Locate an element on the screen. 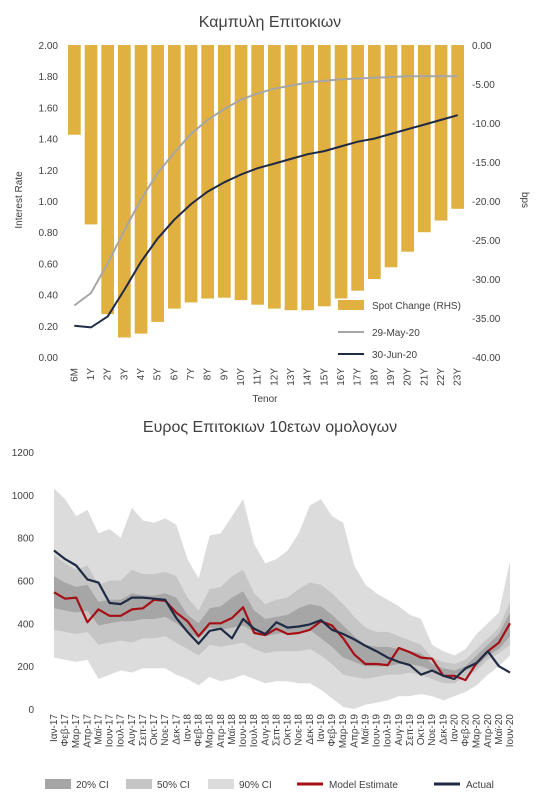  month-tick-label: Νοε-18 is located at coordinates (299, 730).